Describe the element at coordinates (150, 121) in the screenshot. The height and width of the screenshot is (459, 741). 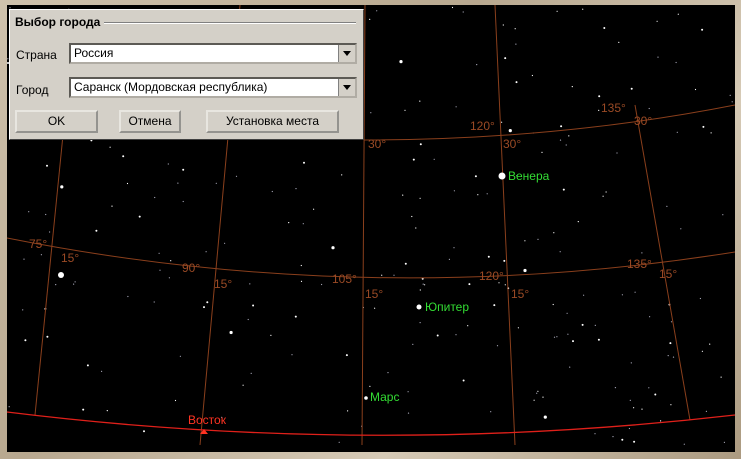
I see `cancel-button: Отмена` at that location.